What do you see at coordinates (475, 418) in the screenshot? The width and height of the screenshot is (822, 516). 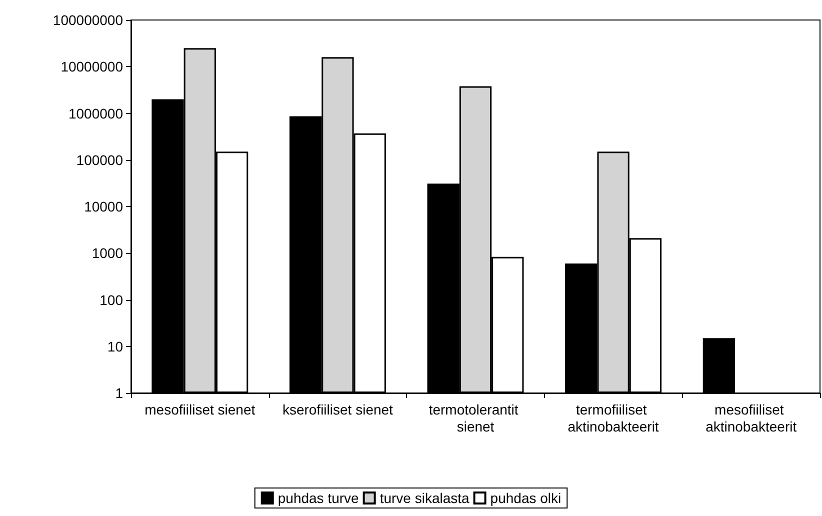 I see `x-tick-label: termotolerantit sienet` at bounding box center [475, 418].